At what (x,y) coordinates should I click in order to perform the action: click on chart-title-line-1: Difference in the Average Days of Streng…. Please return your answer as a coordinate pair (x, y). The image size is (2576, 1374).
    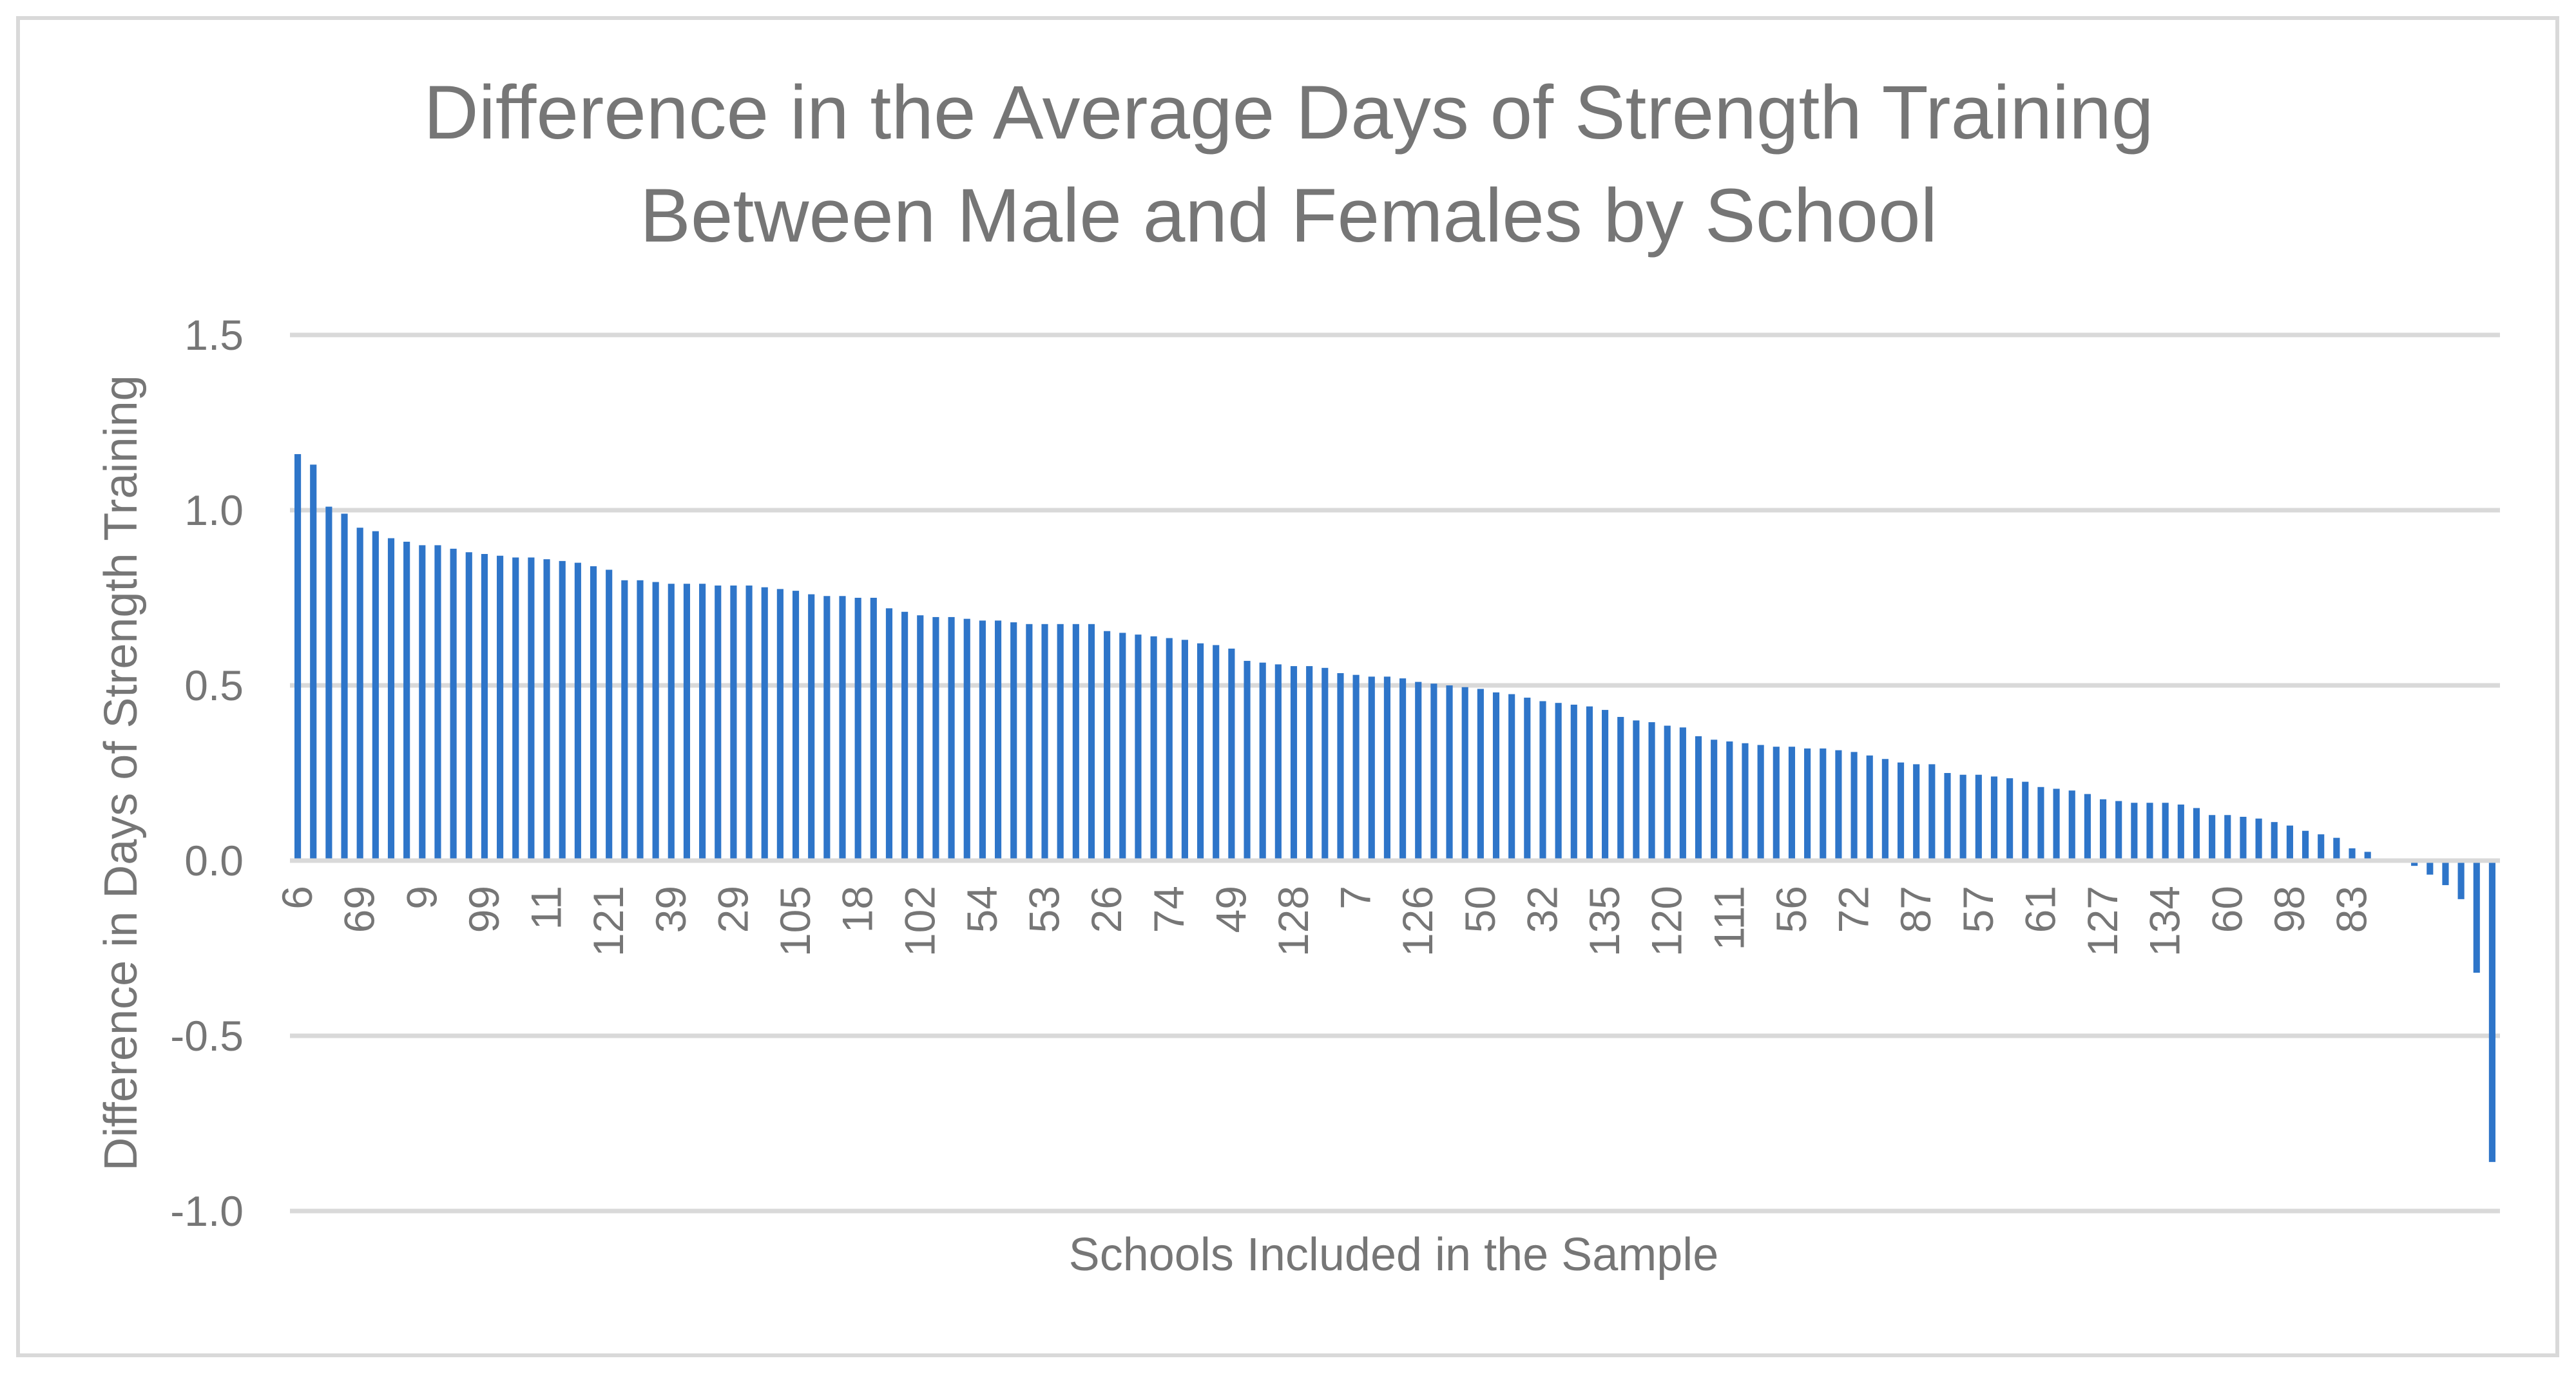
    Looking at the image, I should click on (1288, 112).